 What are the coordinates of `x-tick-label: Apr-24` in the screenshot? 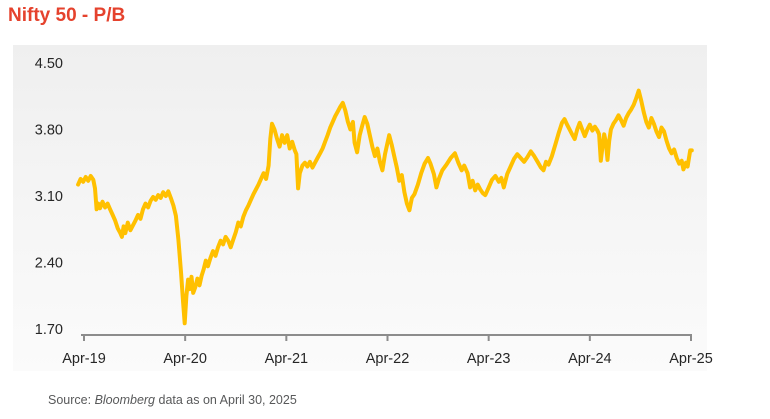 It's located at (590, 359).